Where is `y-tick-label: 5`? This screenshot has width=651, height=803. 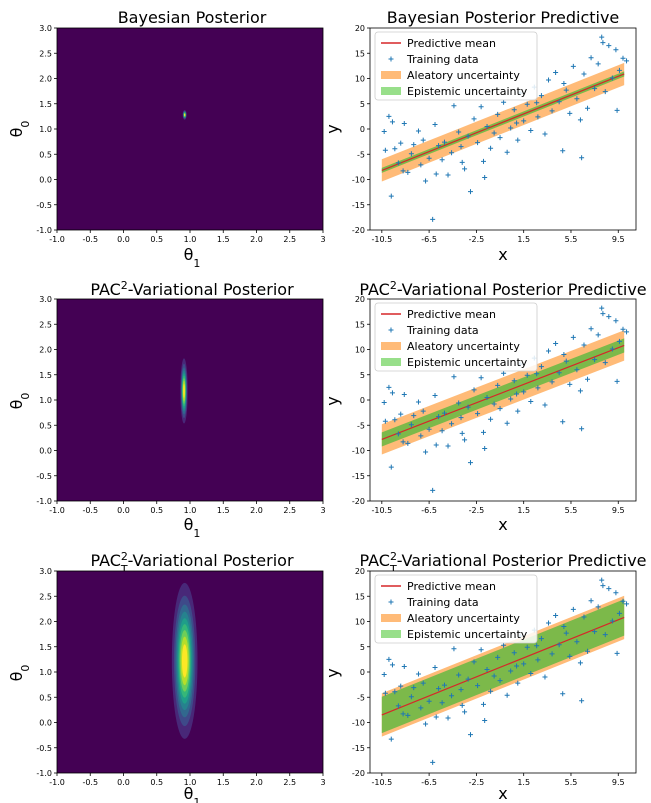
y-tick-label: 5 is located at coordinates (362, 647).